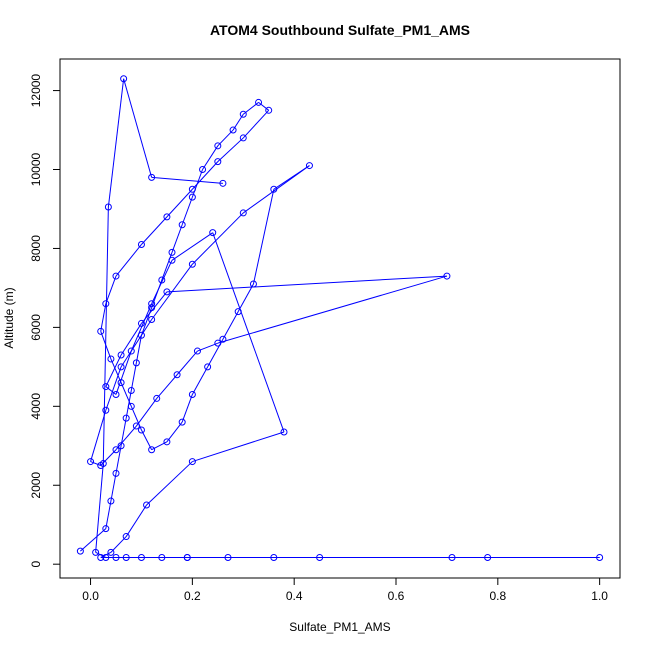 The width and height of the screenshot is (650, 650). I want to click on y-tick-label: 6000, so click(36, 327).